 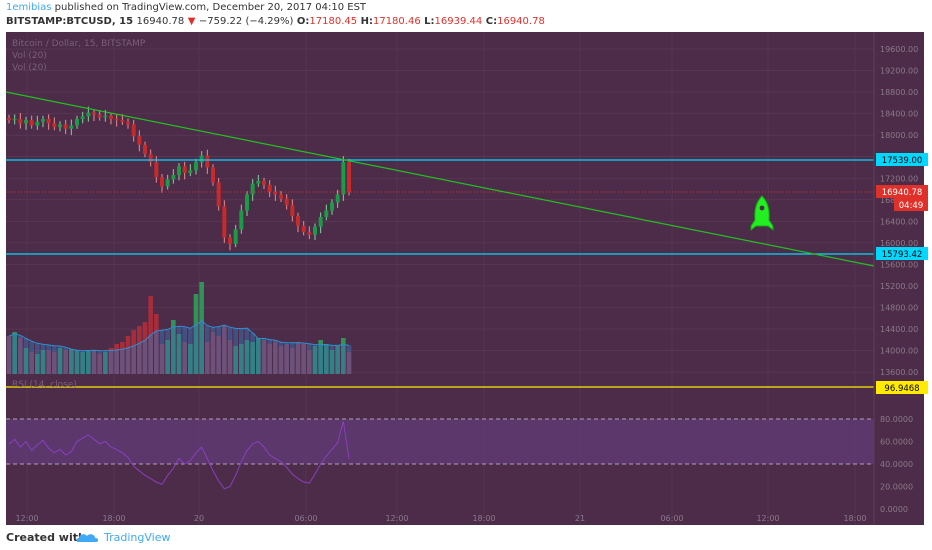 I want to click on last-price: 16940.78, so click(x=160, y=21).